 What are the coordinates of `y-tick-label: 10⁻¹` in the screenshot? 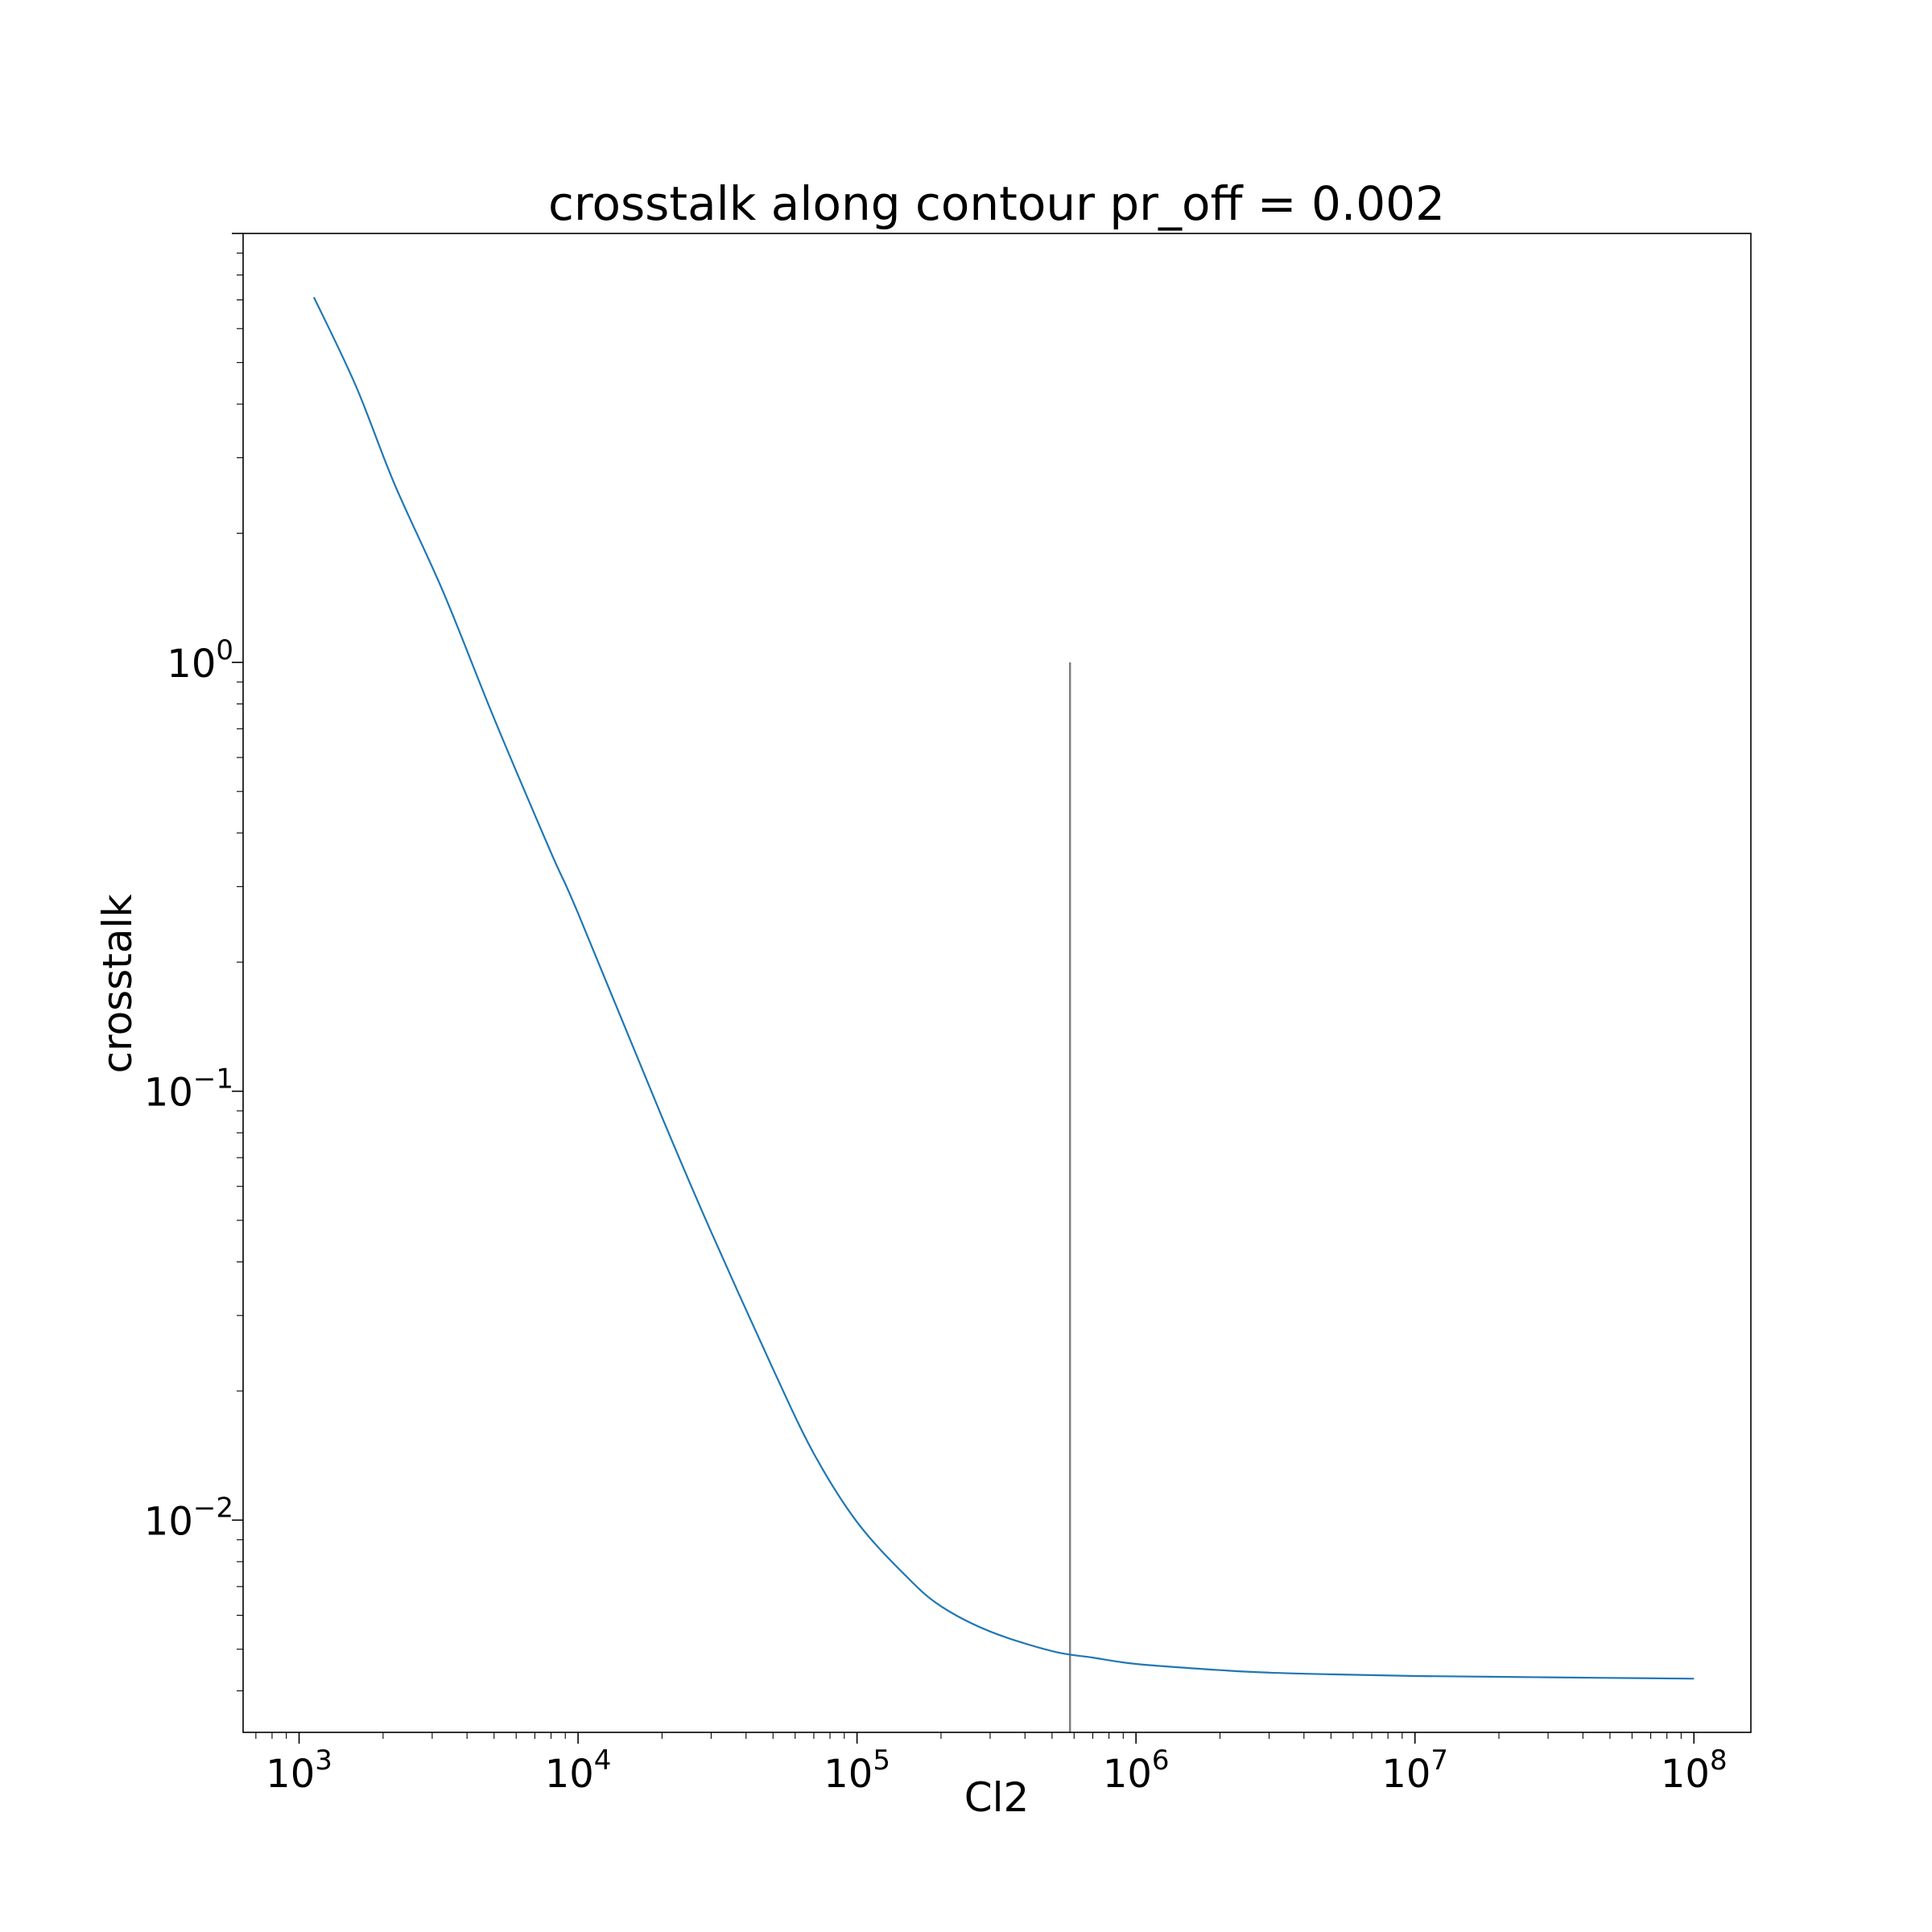 It's located at (188, 1089).